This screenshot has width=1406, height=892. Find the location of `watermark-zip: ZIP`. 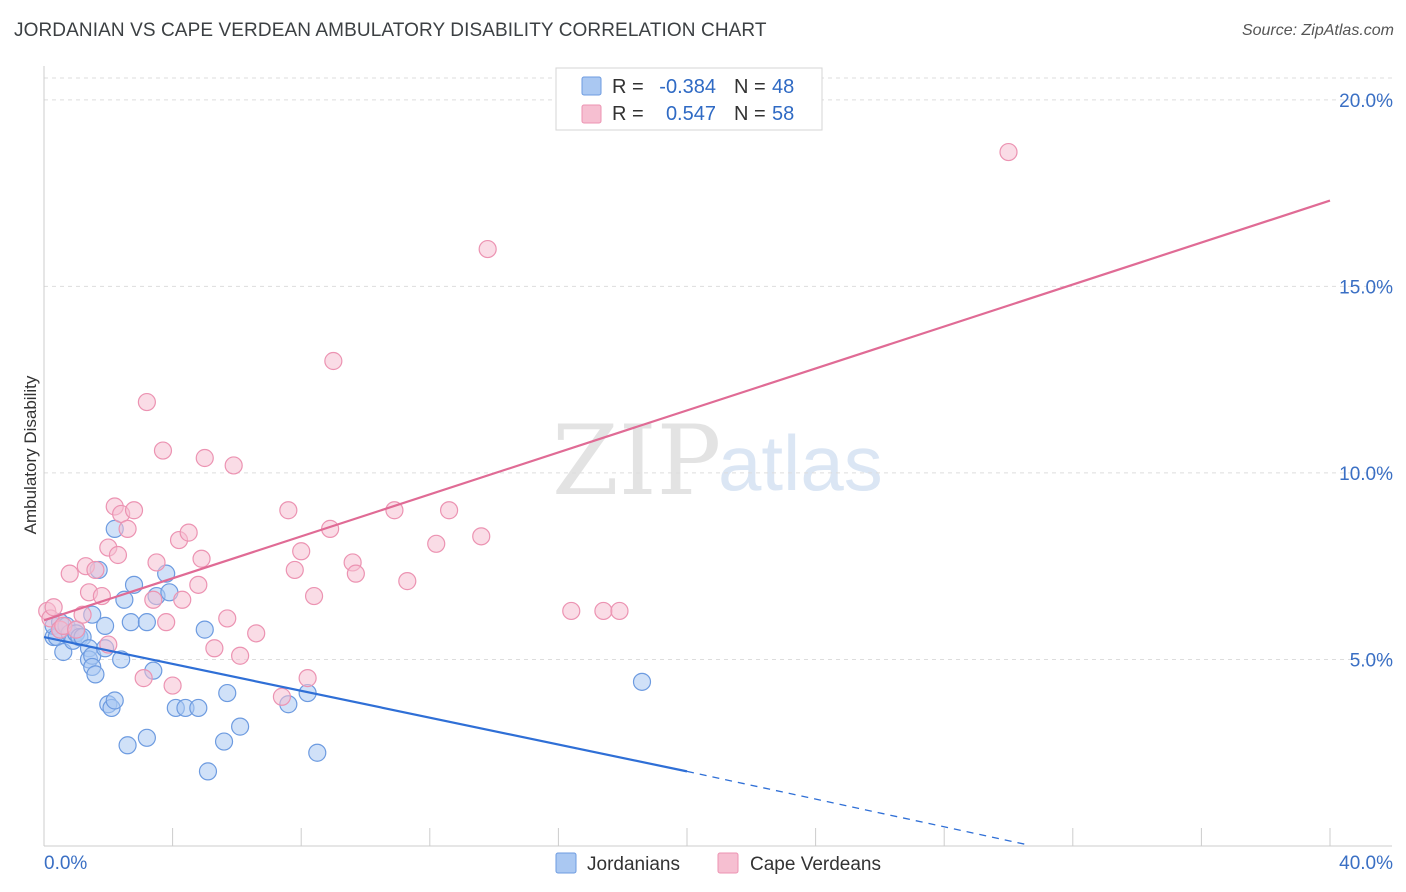

watermark-zip: ZIP is located at coordinates (636, 461).